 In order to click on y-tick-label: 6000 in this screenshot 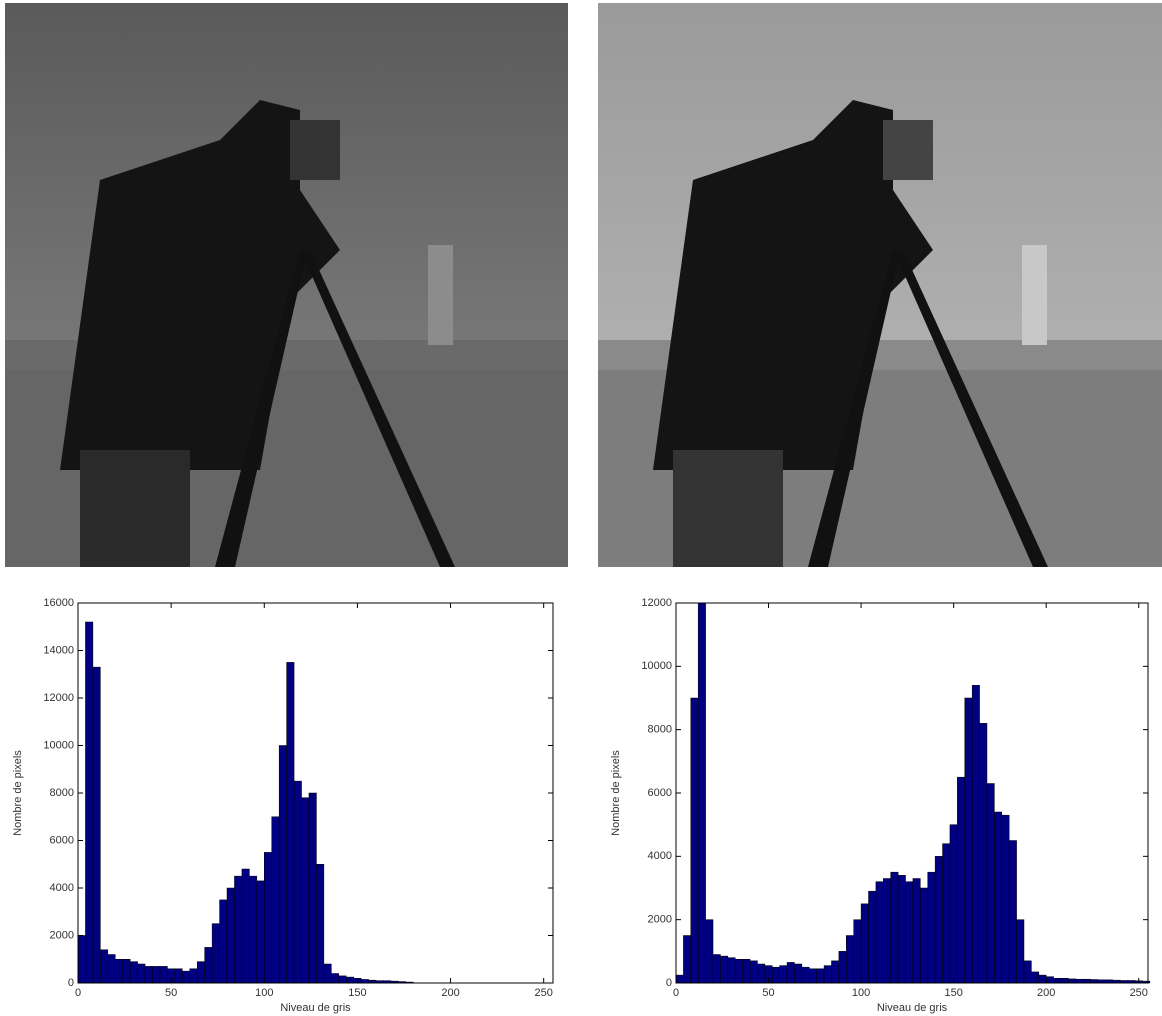, I will do `click(62, 840)`.